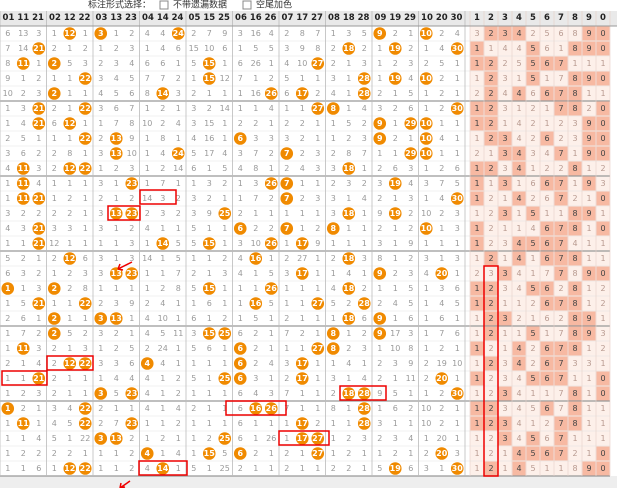 The image size is (617, 488). I want to click on miss-count: 8, so click(348, 153).